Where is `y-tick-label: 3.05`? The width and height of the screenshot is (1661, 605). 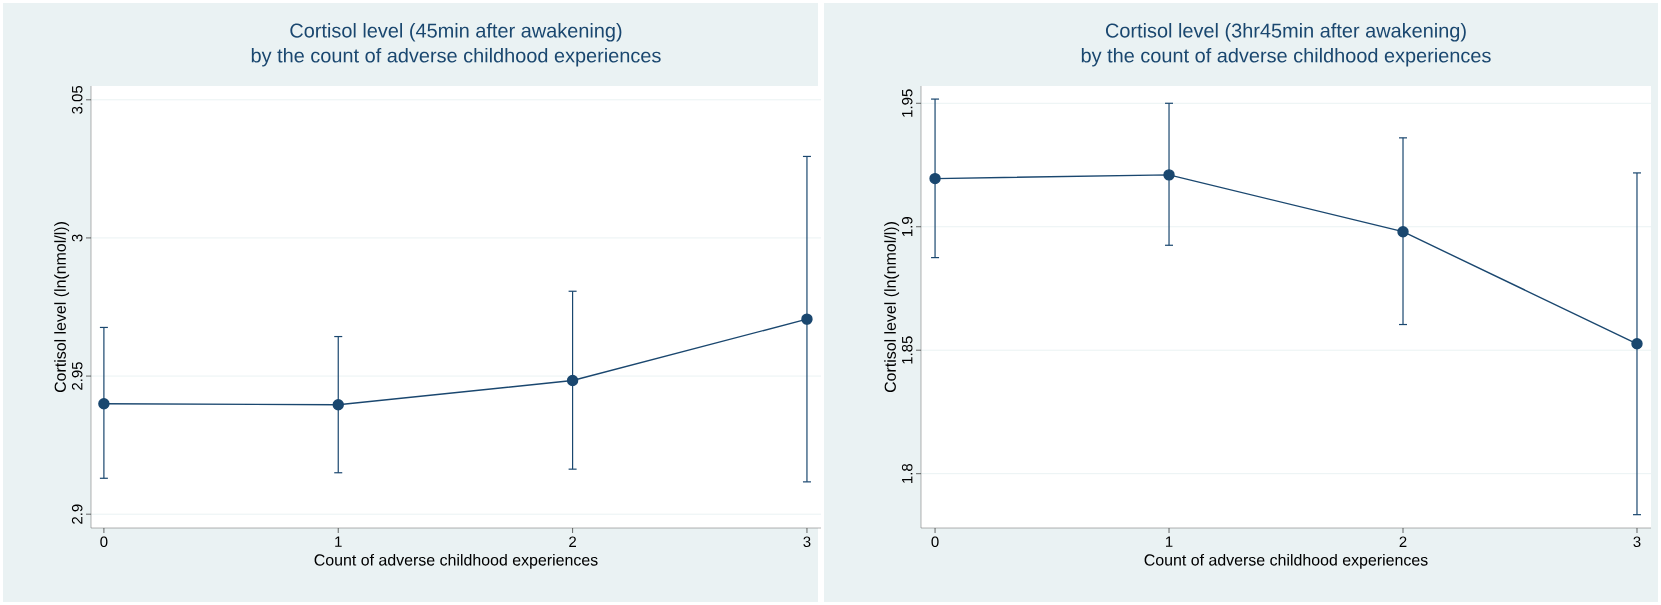
y-tick-label: 3.05 is located at coordinates (77, 99).